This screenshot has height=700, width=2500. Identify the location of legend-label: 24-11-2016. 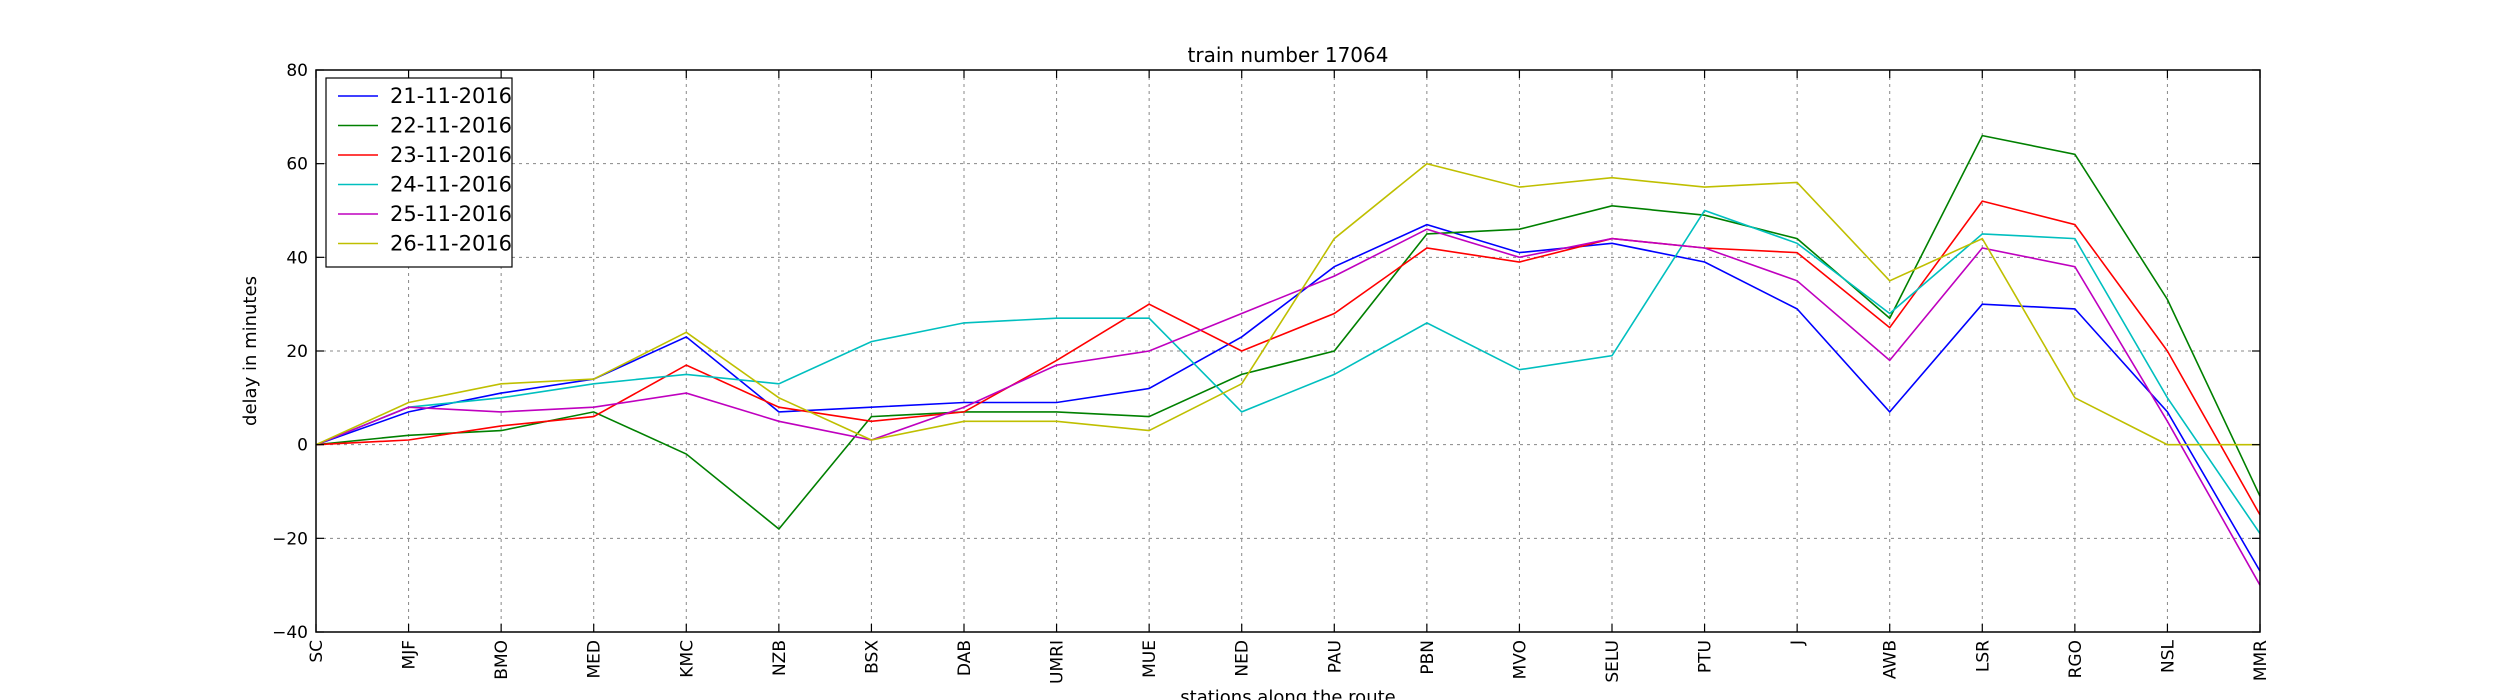
(451, 185).